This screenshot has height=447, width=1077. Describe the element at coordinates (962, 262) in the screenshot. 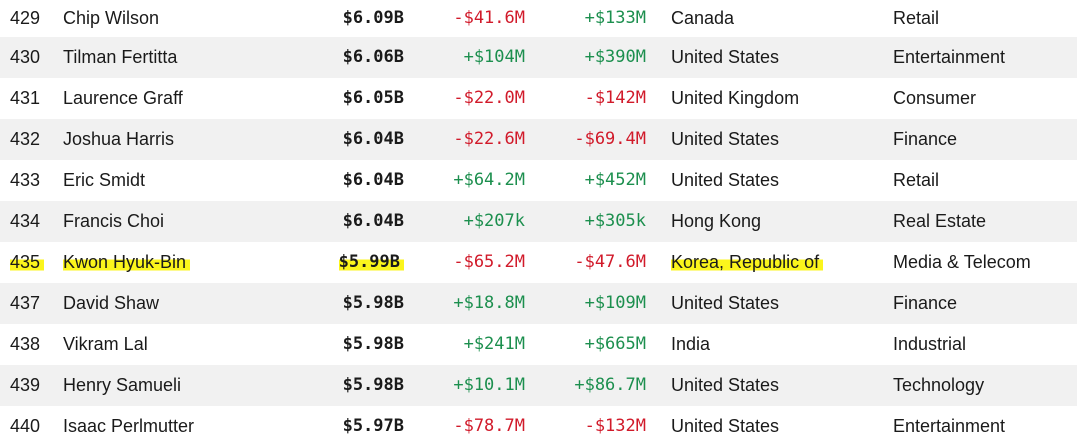

I see `industry-cell-text: Media & Telecom` at that location.